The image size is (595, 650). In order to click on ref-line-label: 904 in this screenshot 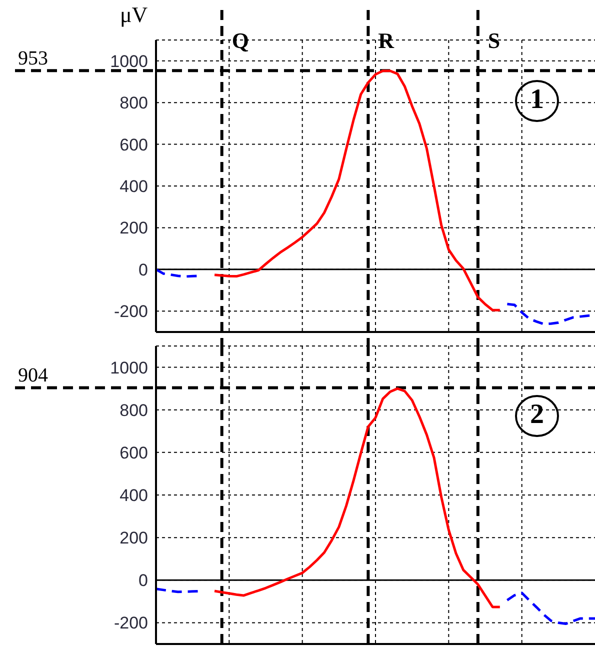, I will do `click(33, 375)`.